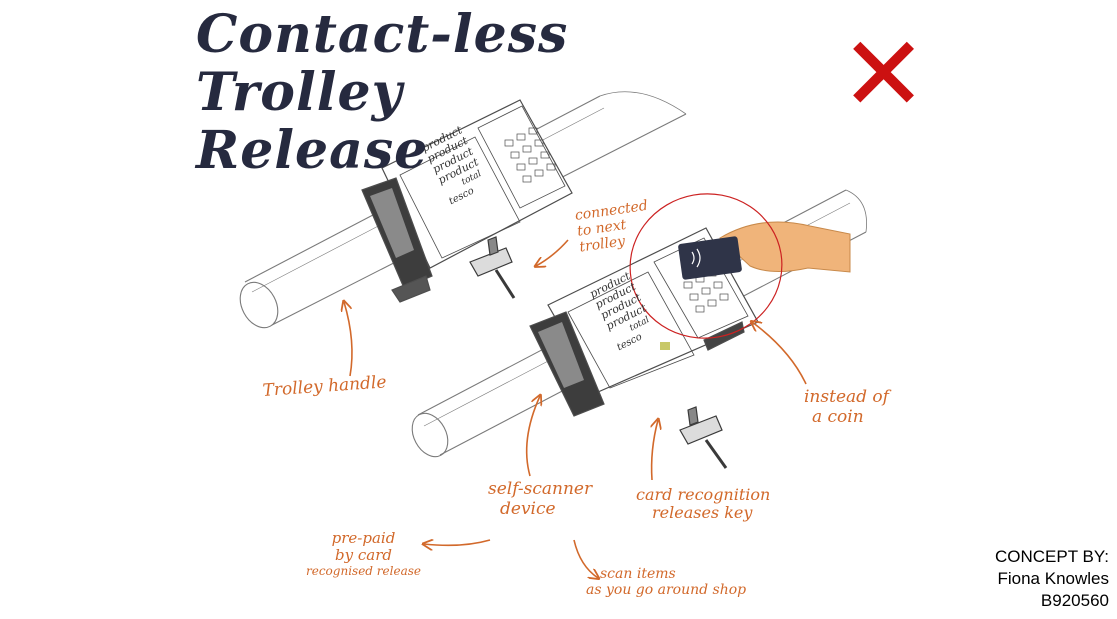  Describe the element at coordinates (1074, 600) in the screenshot. I see `credit-id: B920560` at that location.